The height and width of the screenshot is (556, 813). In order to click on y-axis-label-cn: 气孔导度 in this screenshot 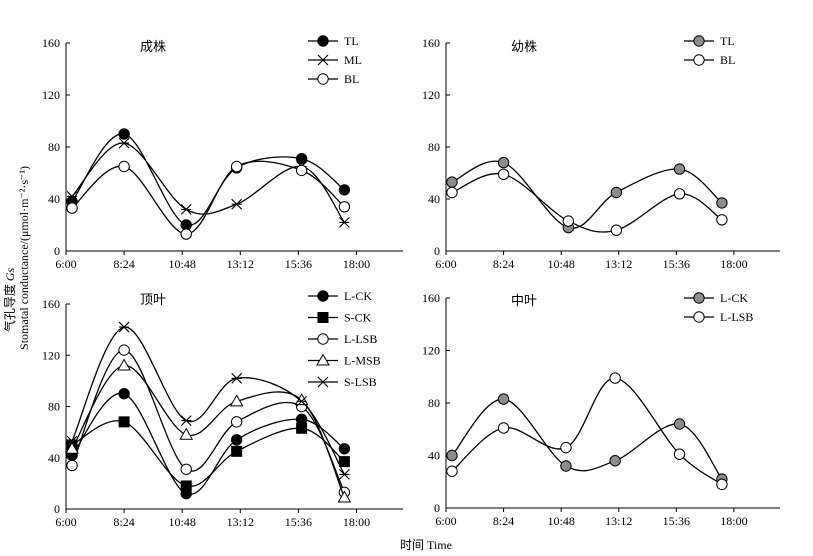, I will do `click(9, 308)`.